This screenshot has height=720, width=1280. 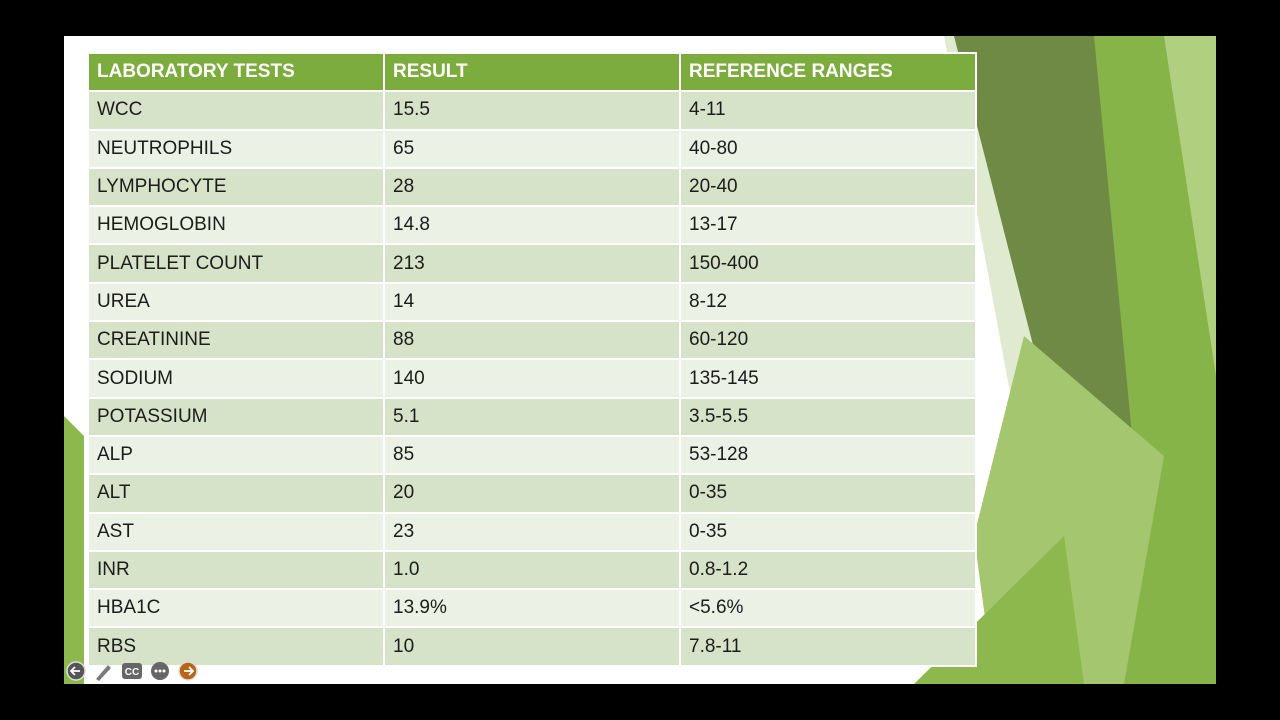 I want to click on table-row: PLATELET COUNT 213 150-400, so click(x=532, y=263).